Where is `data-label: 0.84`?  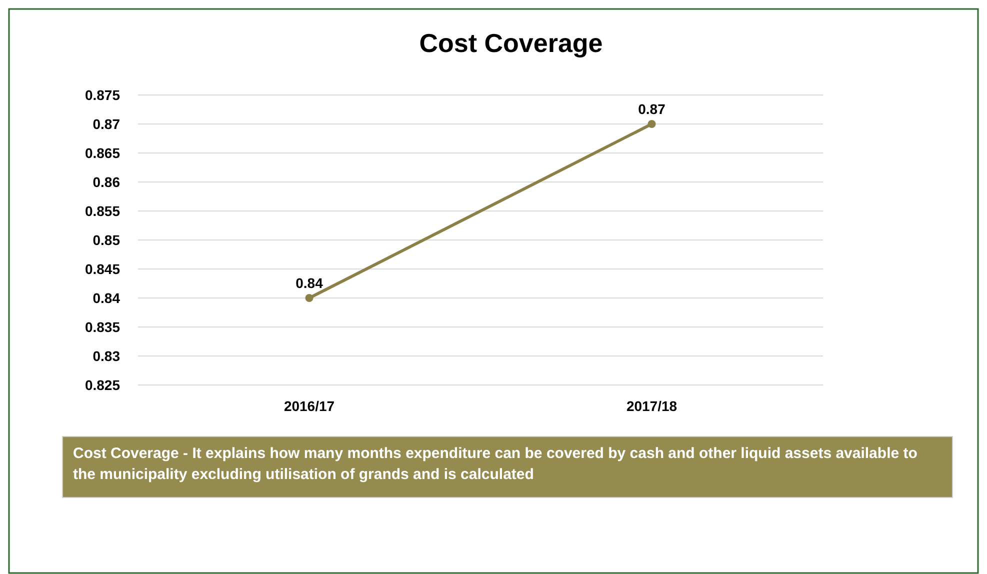
data-label: 0.84 is located at coordinates (310, 283).